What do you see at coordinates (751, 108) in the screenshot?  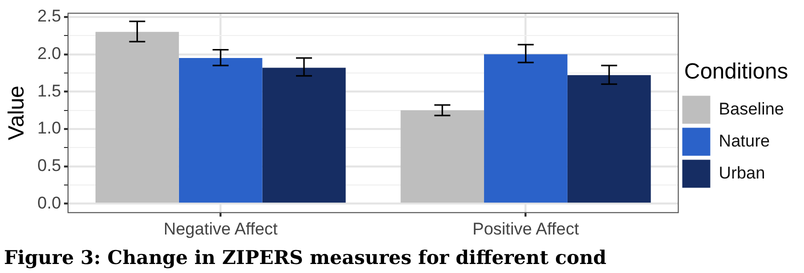 I see `legend-label: Baseline` at bounding box center [751, 108].